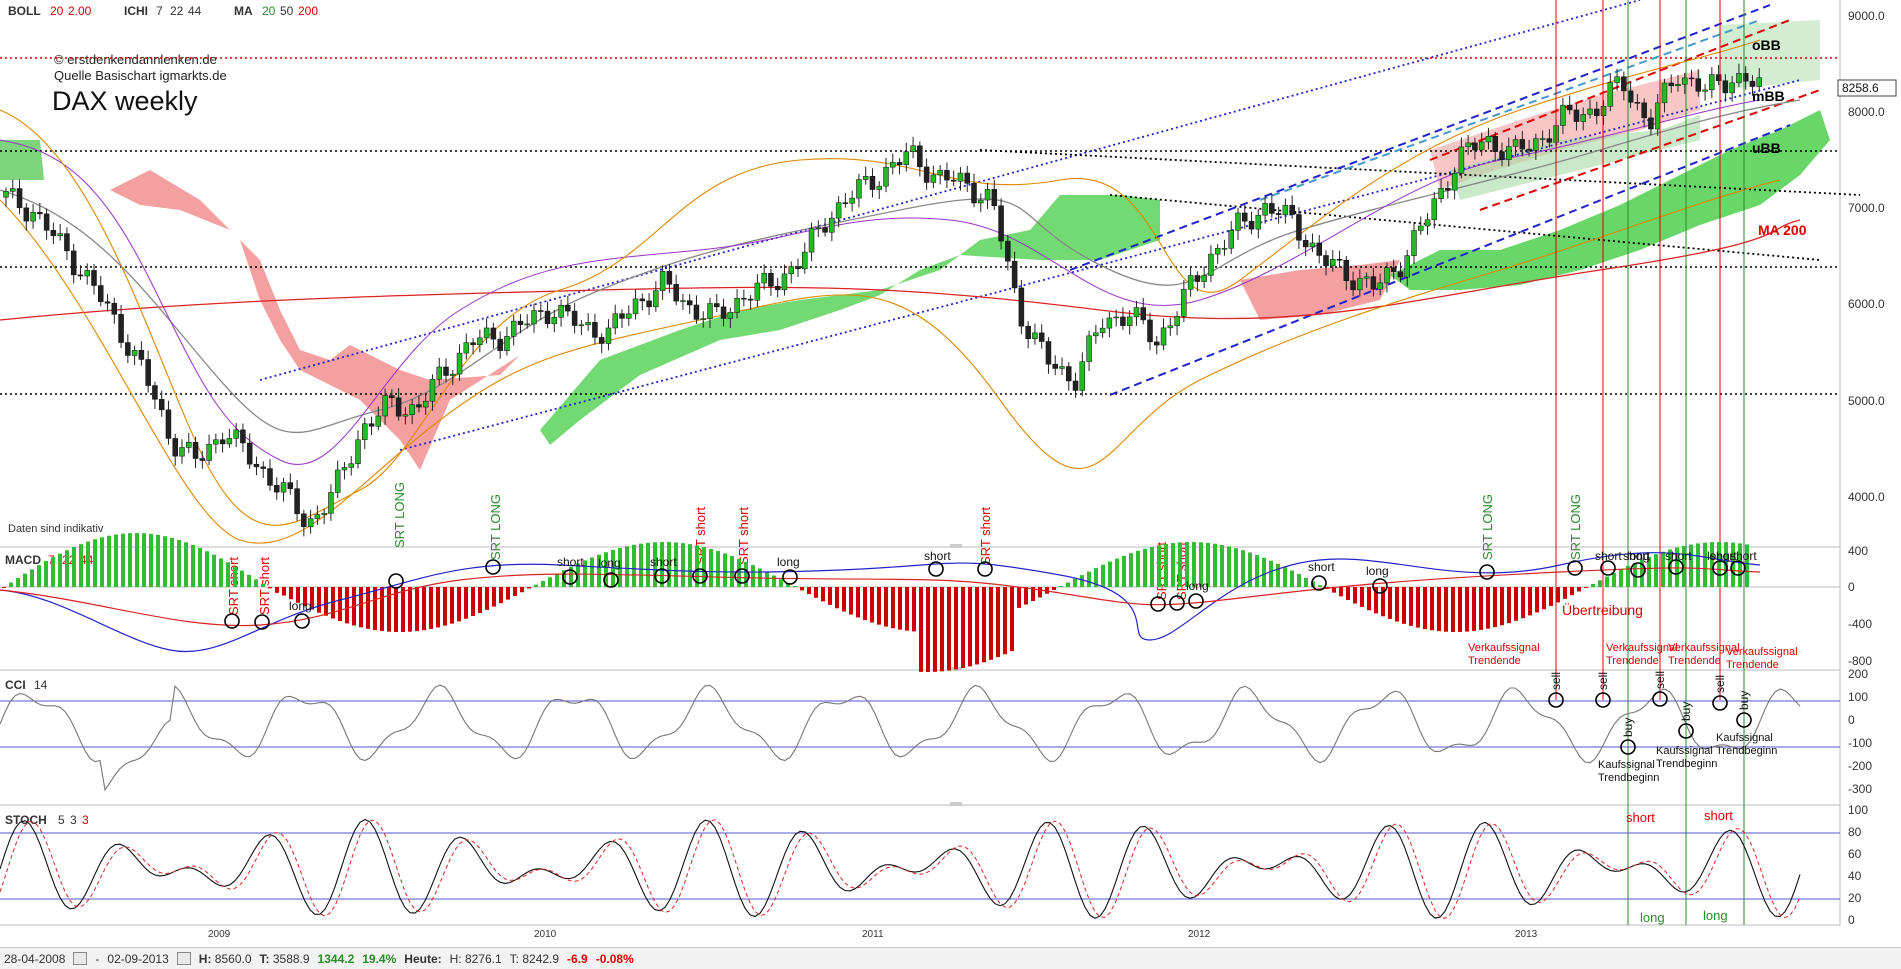  What do you see at coordinates (138, 958) in the screenshot?
I see `date-to: 02-09-2013` at bounding box center [138, 958].